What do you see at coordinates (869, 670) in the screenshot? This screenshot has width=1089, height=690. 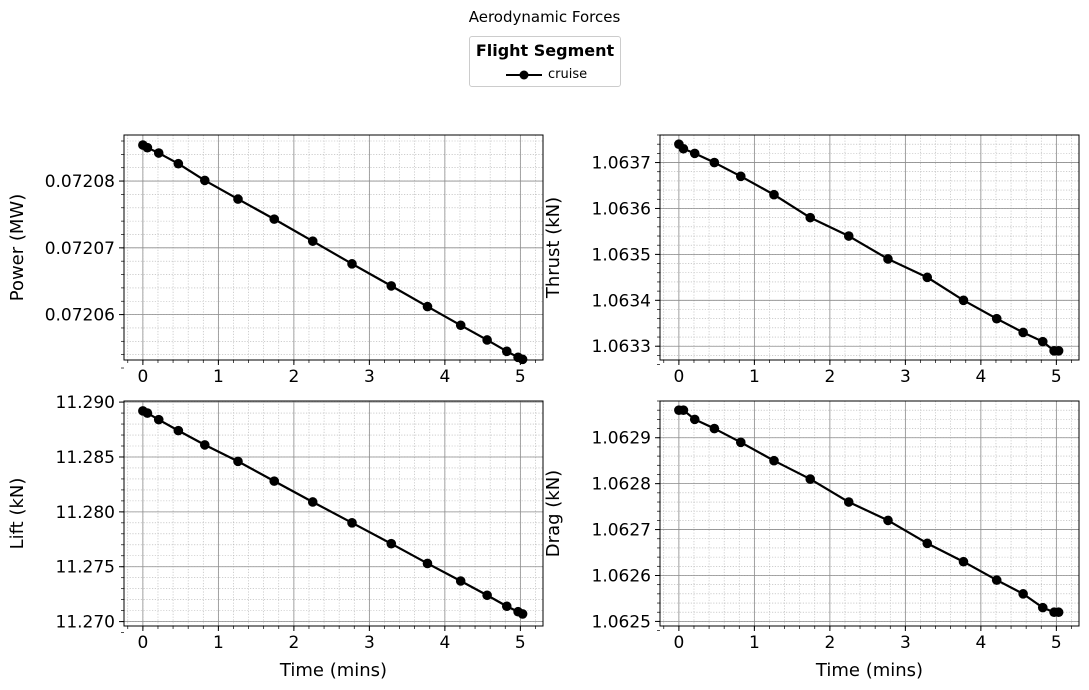 I see `x-axis-label: Time (mins)` at bounding box center [869, 670].